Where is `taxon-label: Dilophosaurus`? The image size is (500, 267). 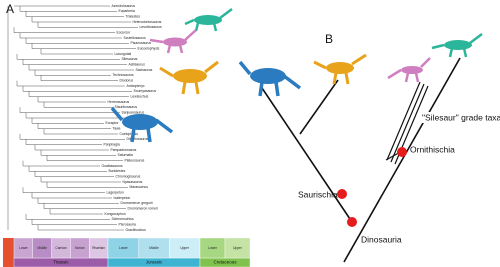 taxon-label: Dilophosaurus is located at coordinates (138, 139).